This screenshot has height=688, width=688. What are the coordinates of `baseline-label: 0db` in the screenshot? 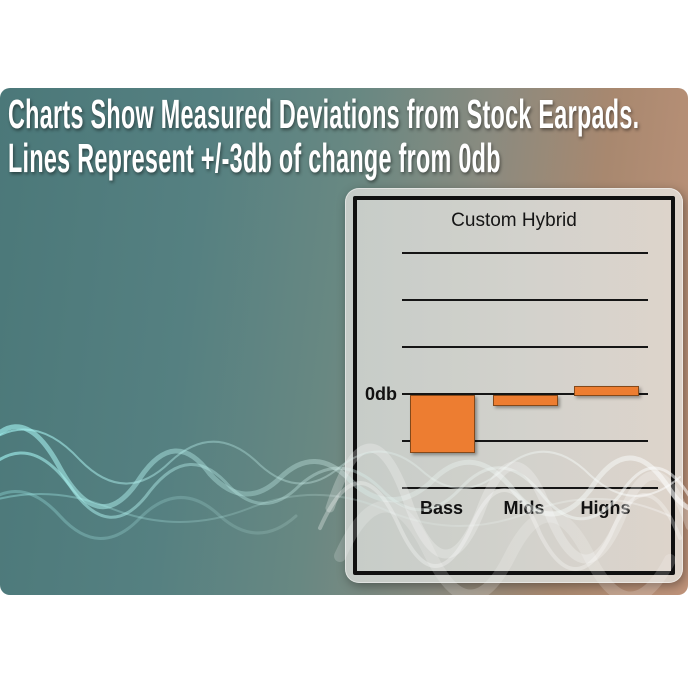 It's located at (380, 394).